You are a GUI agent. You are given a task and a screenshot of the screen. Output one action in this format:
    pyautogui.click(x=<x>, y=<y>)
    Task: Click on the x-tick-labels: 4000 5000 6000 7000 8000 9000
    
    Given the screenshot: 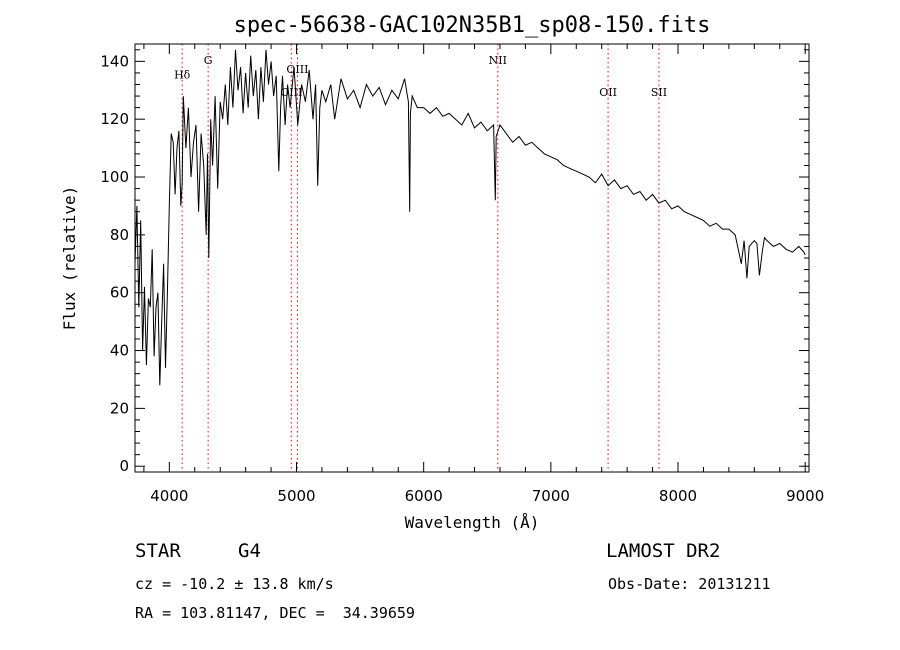 What is the action you would take?
    pyautogui.click(x=487, y=496)
    